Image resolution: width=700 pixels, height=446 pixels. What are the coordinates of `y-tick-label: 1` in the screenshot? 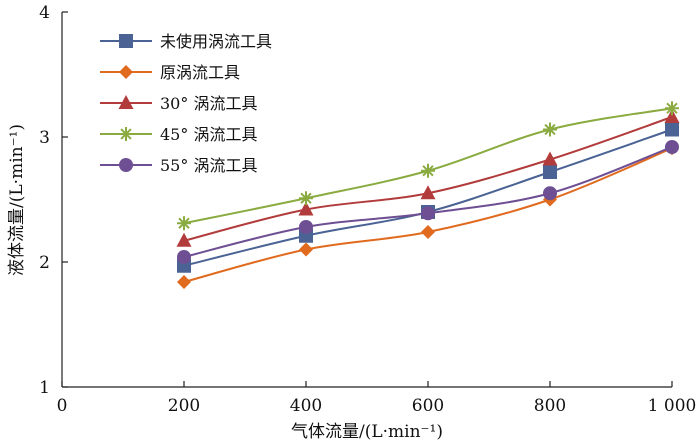 It's located at (44, 388).